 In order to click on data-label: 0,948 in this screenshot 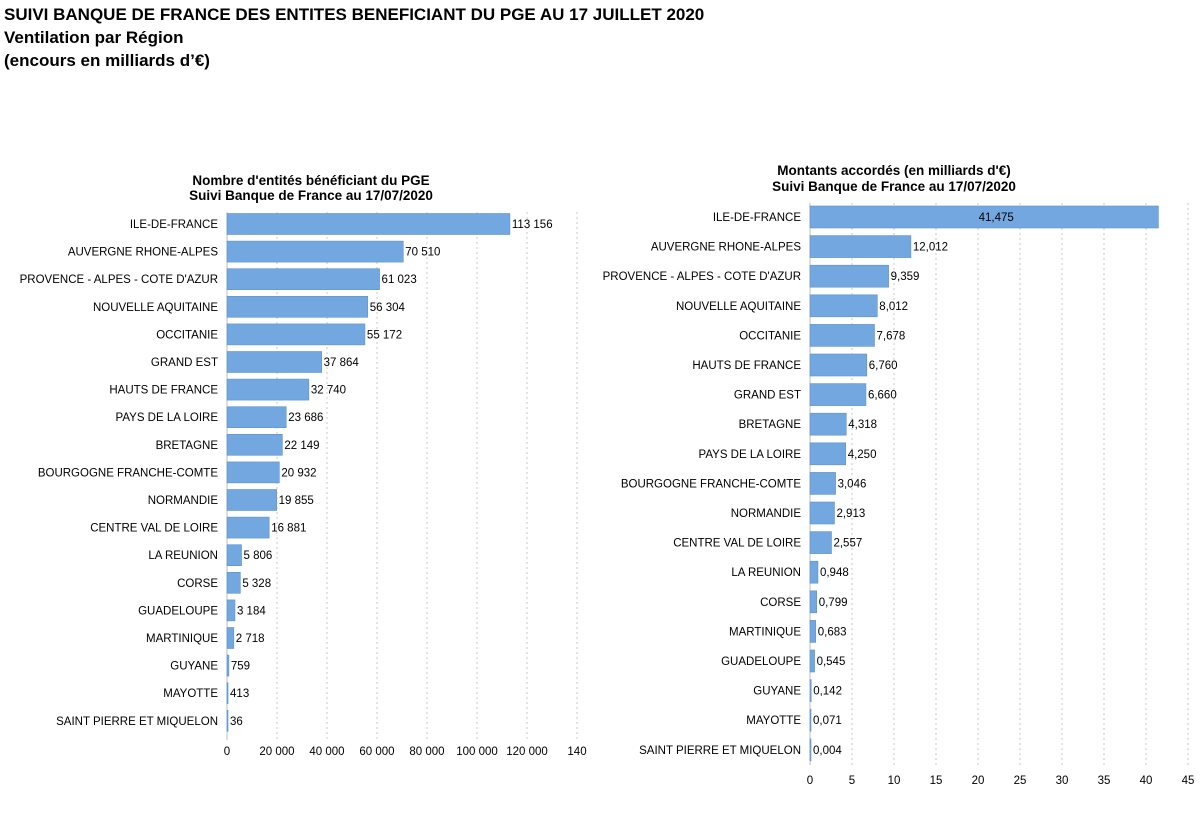, I will do `click(834, 573)`.